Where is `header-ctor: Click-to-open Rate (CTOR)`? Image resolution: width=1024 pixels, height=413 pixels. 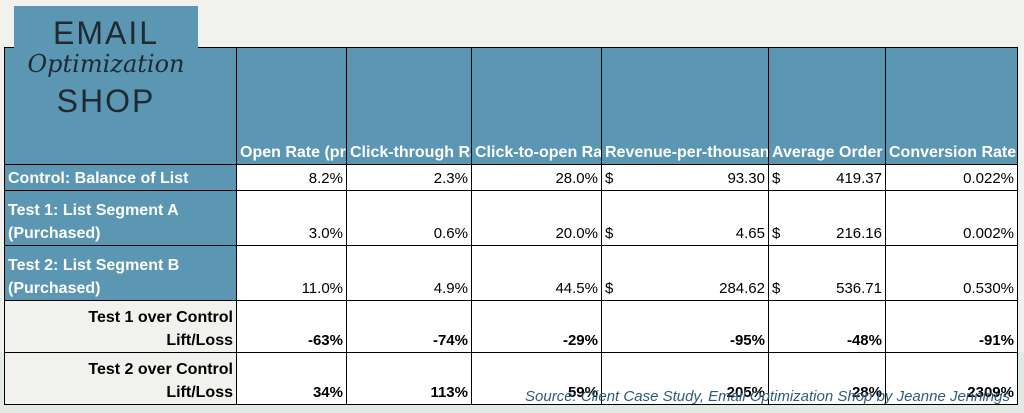 header-ctor: Click-to-open Rate (CTOR) is located at coordinates (536, 106).